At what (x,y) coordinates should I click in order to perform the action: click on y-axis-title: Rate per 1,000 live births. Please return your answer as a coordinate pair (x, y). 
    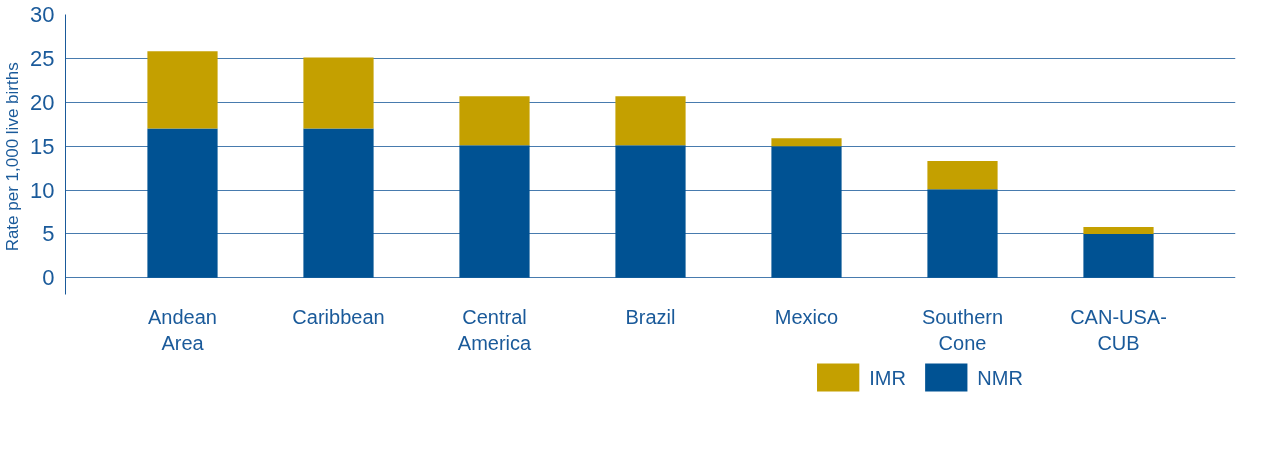
    Looking at the image, I should click on (13, 157).